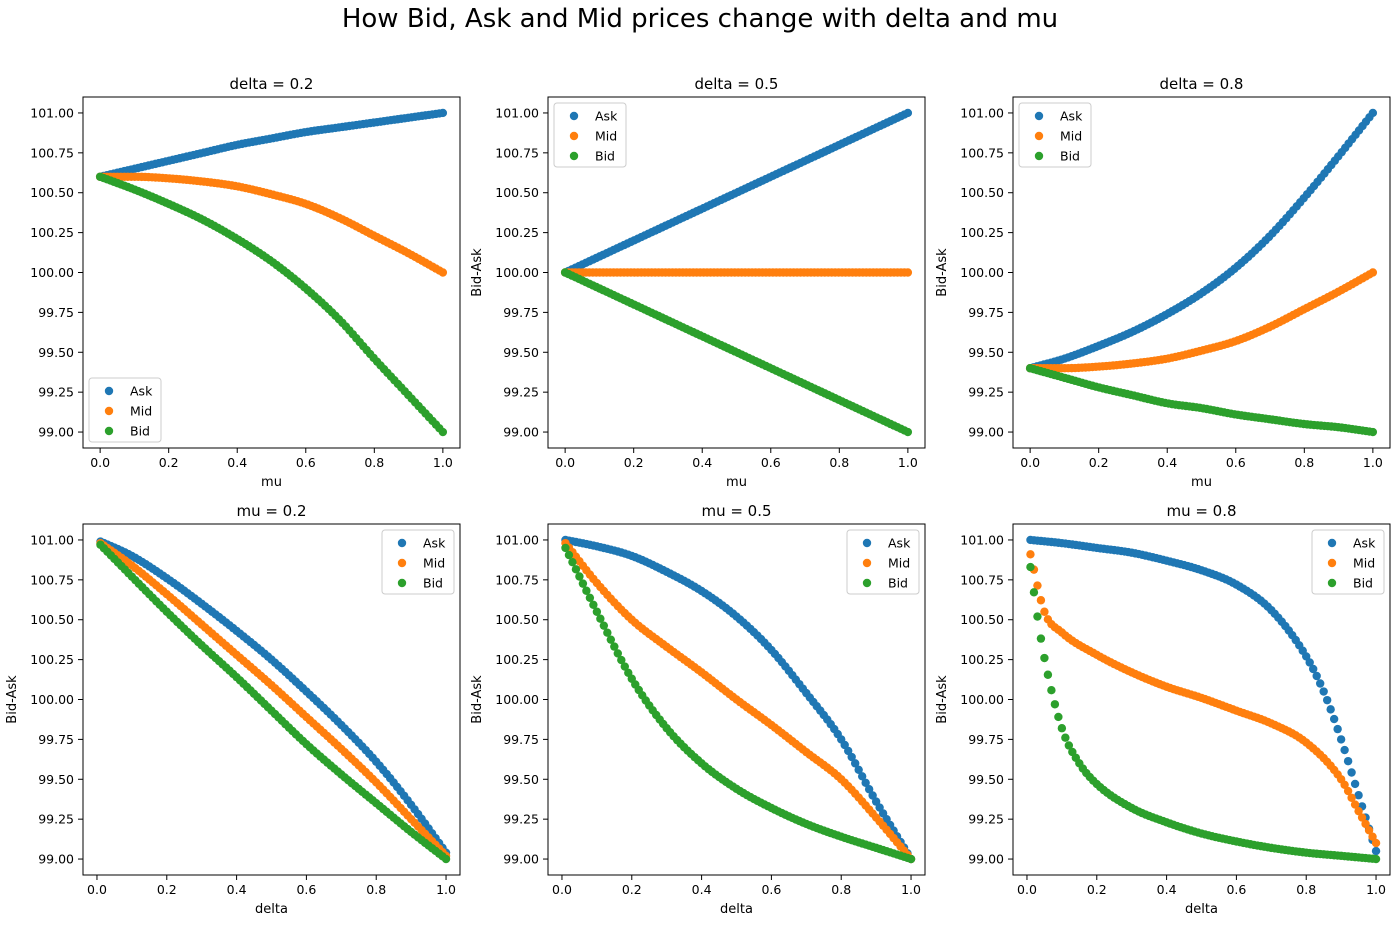 This screenshot has width=1400, height=926. I want to click on subplot-title: mu = 0.8, so click(1201, 511).